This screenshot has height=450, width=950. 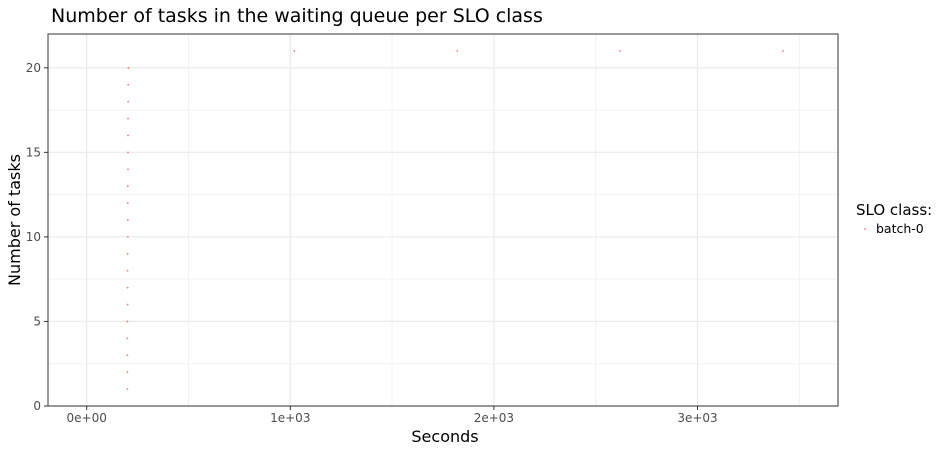 What do you see at coordinates (900, 228) in the screenshot?
I see `legend-label-batch-0: batch-0` at bounding box center [900, 228].